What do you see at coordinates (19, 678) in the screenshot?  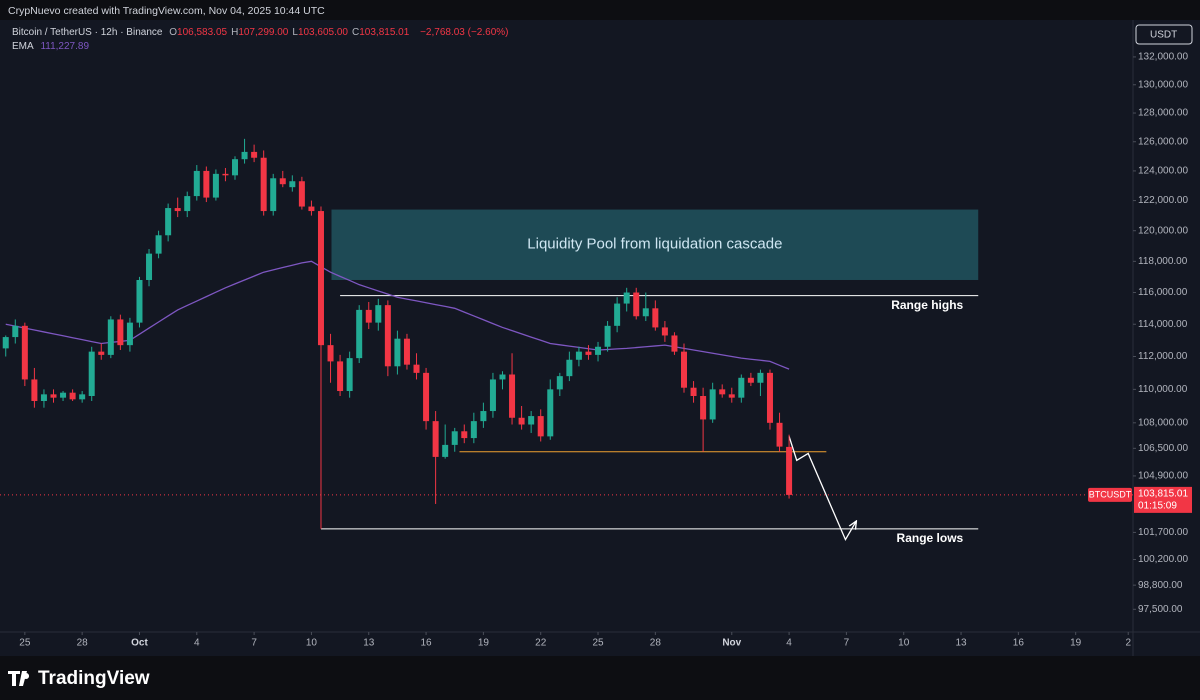 I see `footer-logo` at bounding box center [19, 678].